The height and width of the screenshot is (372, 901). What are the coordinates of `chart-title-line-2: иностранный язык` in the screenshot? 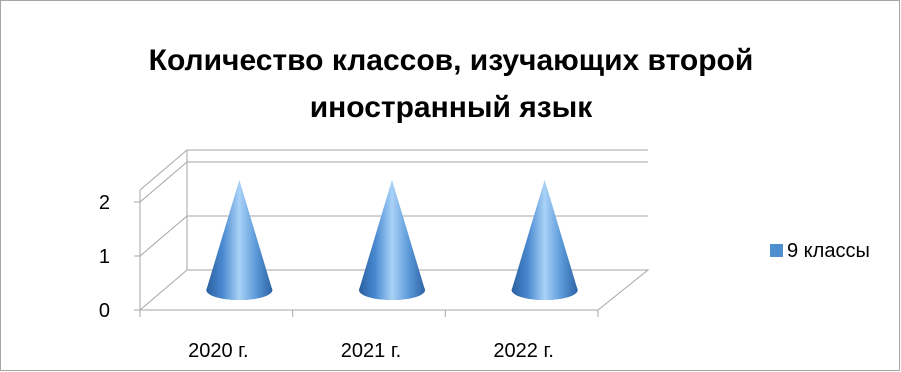 It's located at (451, 107).